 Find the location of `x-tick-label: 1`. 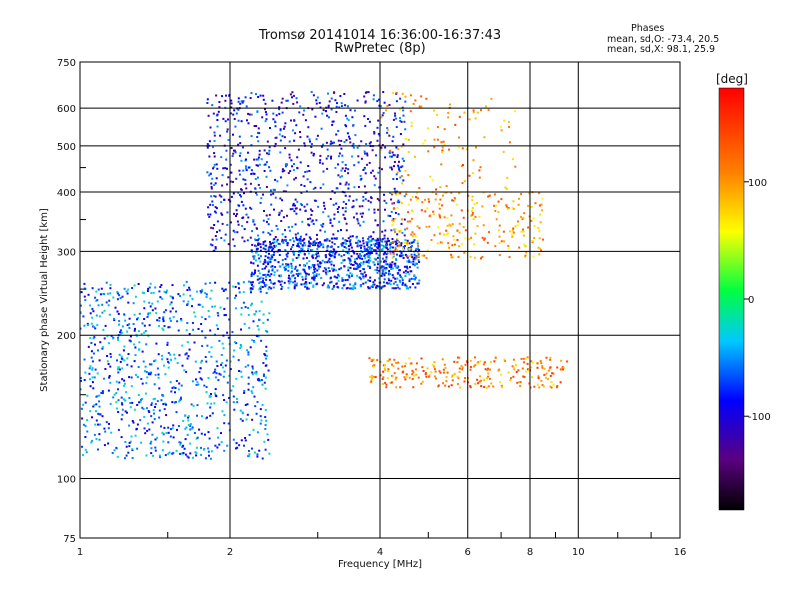

x-tick-label: 1 is located at coordinates (80, 552).